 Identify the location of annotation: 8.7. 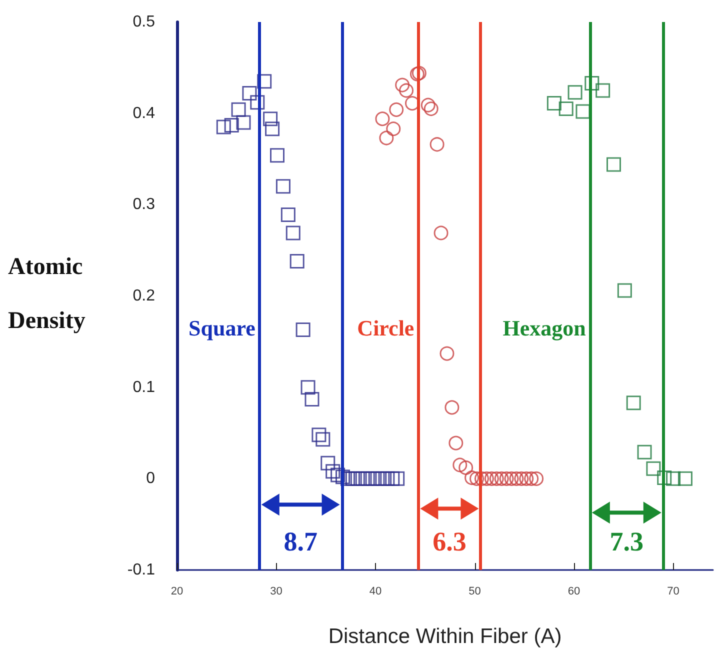
(301, 541).